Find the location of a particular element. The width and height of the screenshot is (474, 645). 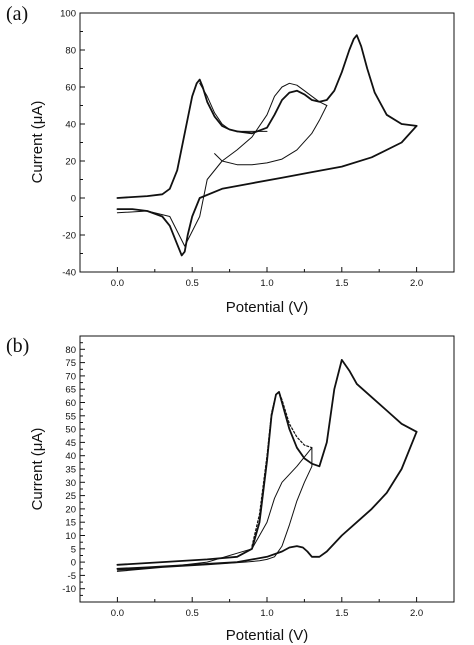

panel-label-b: (b) is located at coordinates (17, 346).